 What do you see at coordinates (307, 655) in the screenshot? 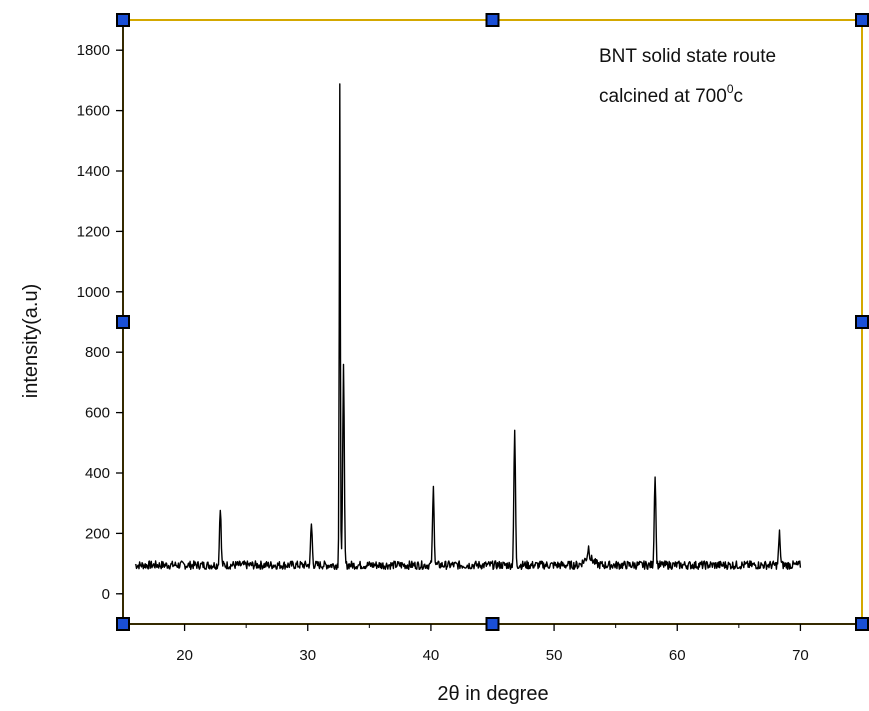
I see `x-tick-label: 30` at bounding box center [307, 655].